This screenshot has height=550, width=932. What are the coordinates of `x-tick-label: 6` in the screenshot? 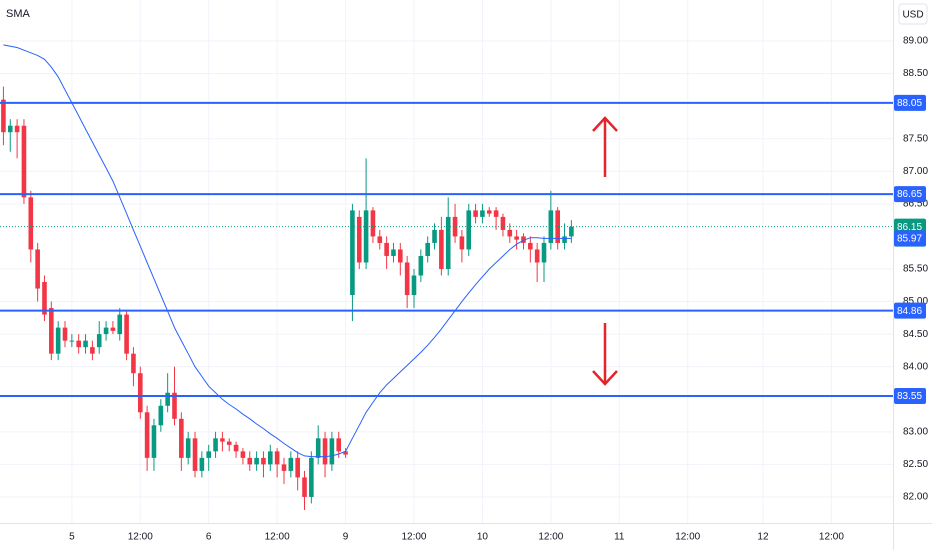 It's located at (209, 537).